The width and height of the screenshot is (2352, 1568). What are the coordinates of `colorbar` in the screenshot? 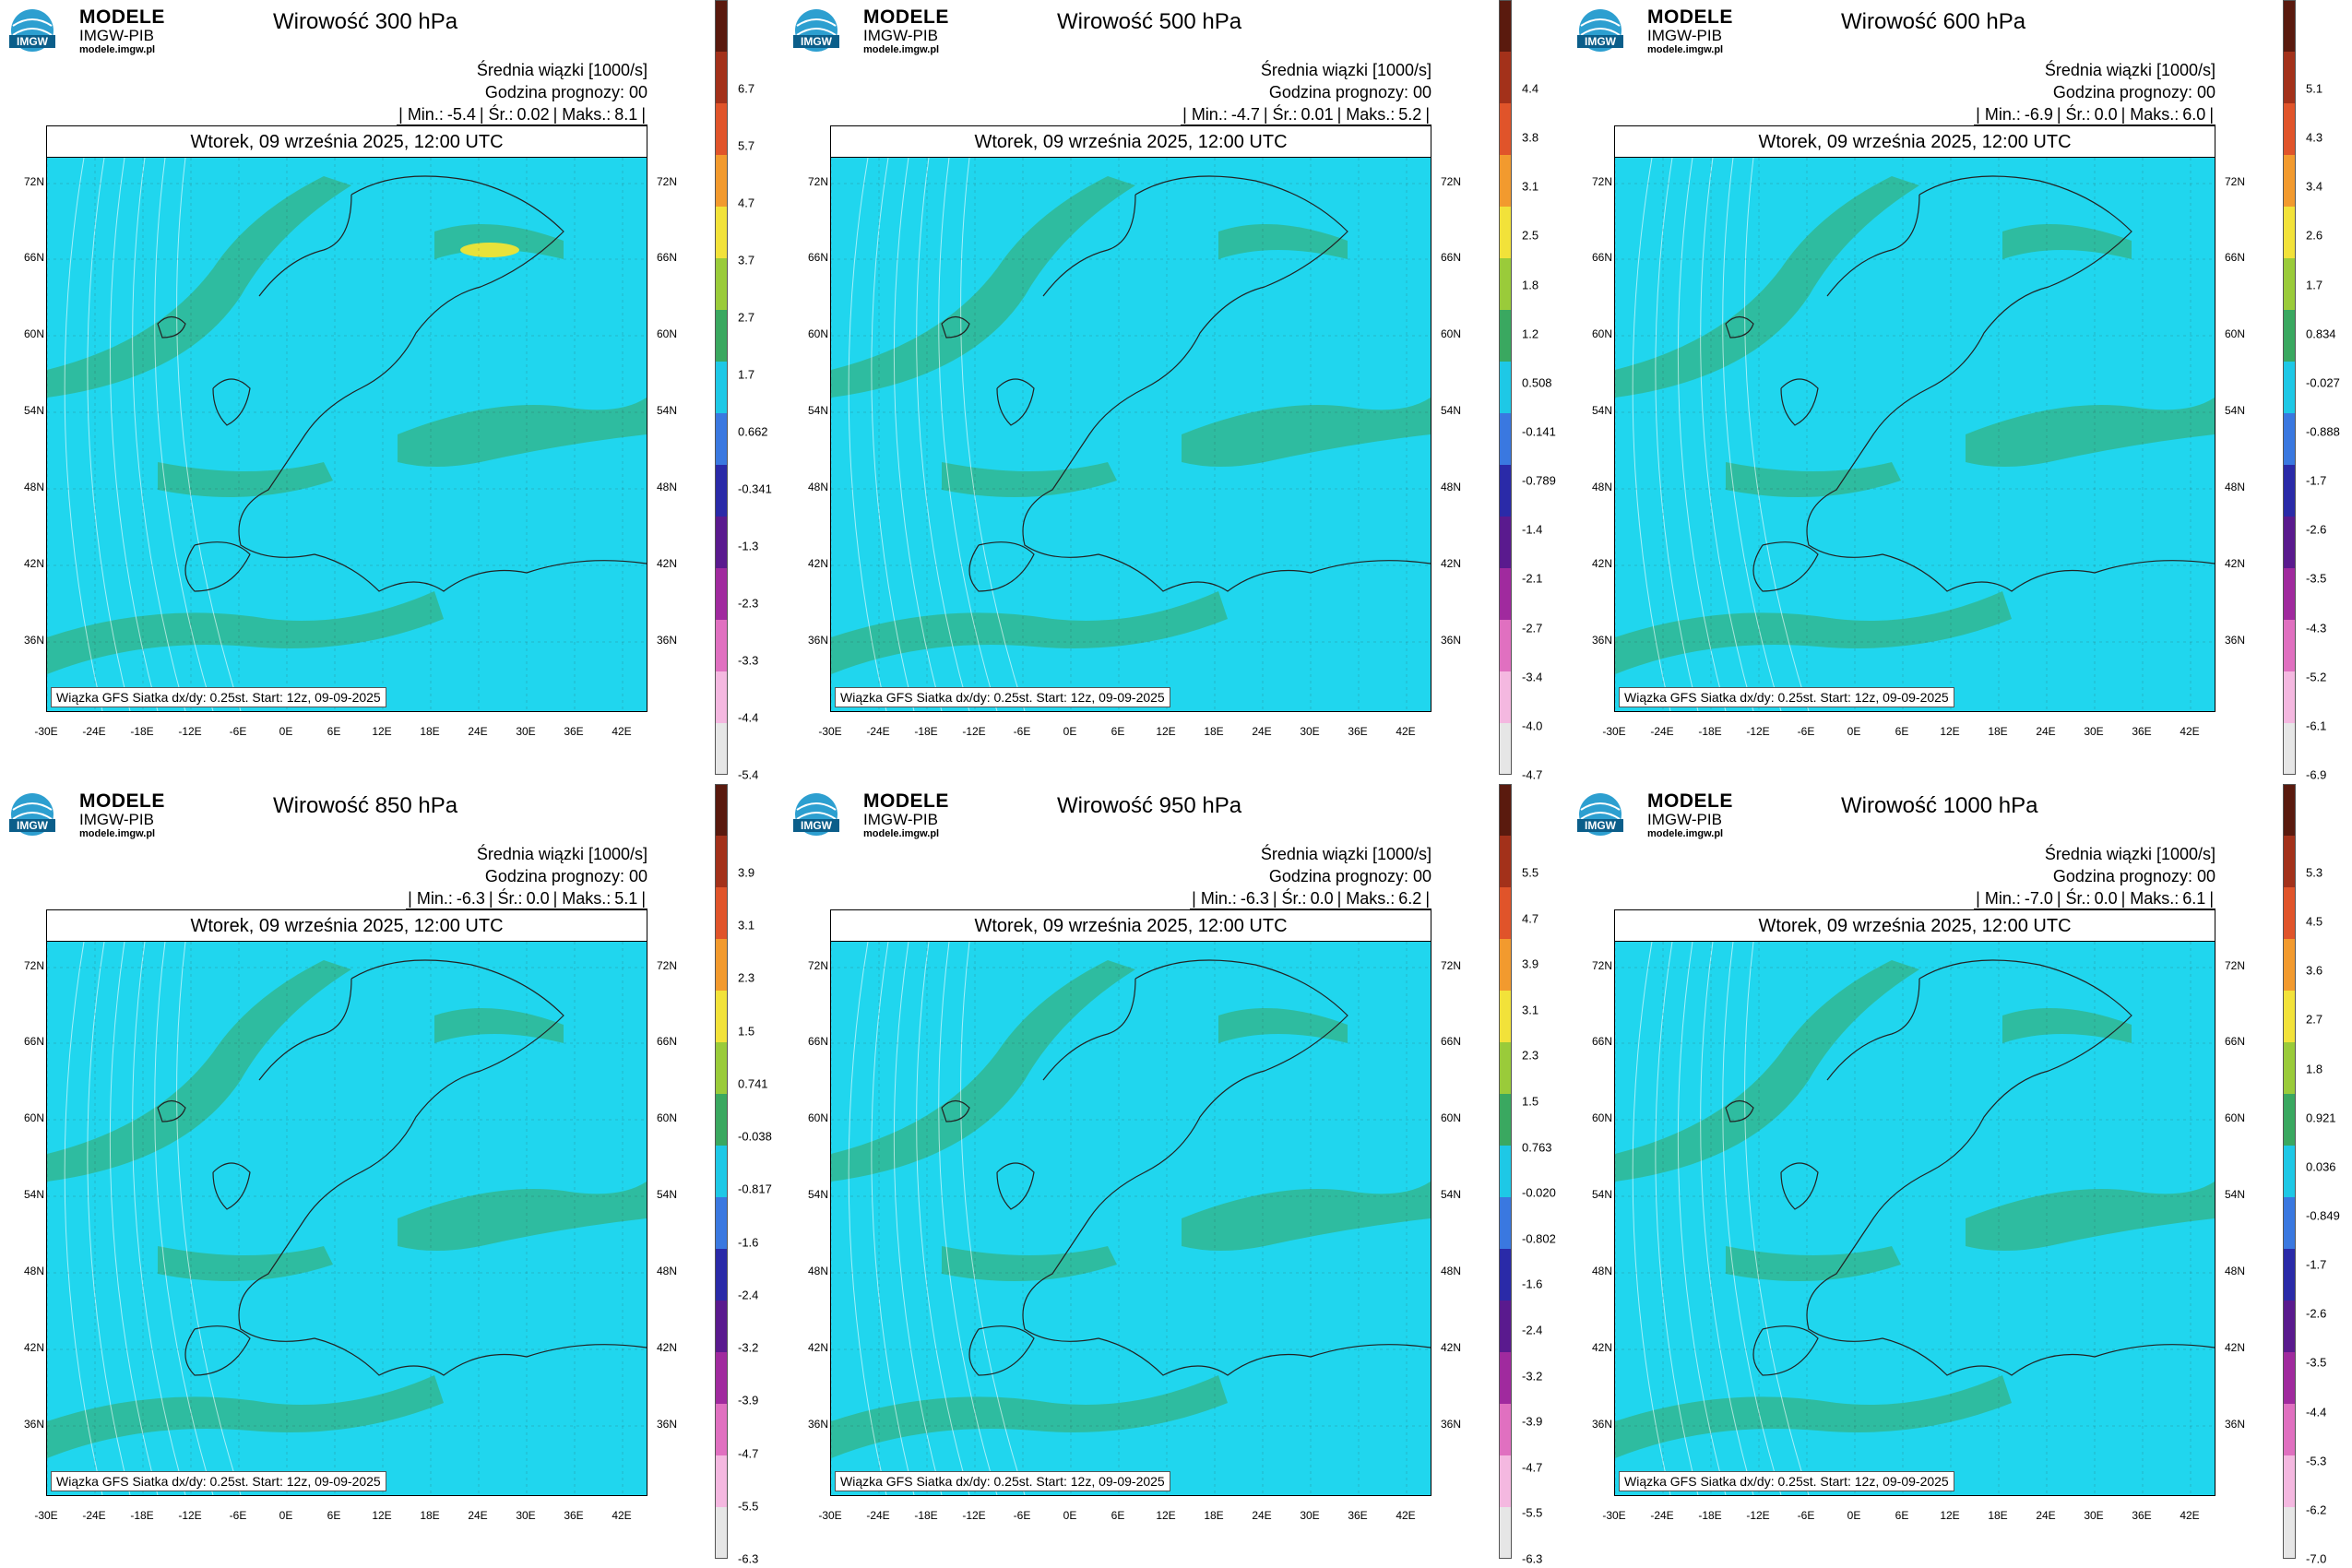 It's located at (2289, 1171).